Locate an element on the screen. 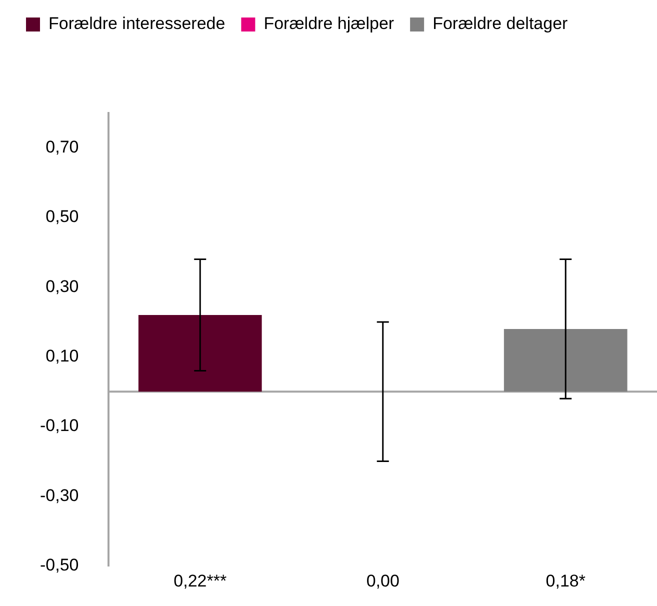 The height and width of the screenshot is (606, 657). y-tick-label: 0,10 is located at coordinates (62, 356).